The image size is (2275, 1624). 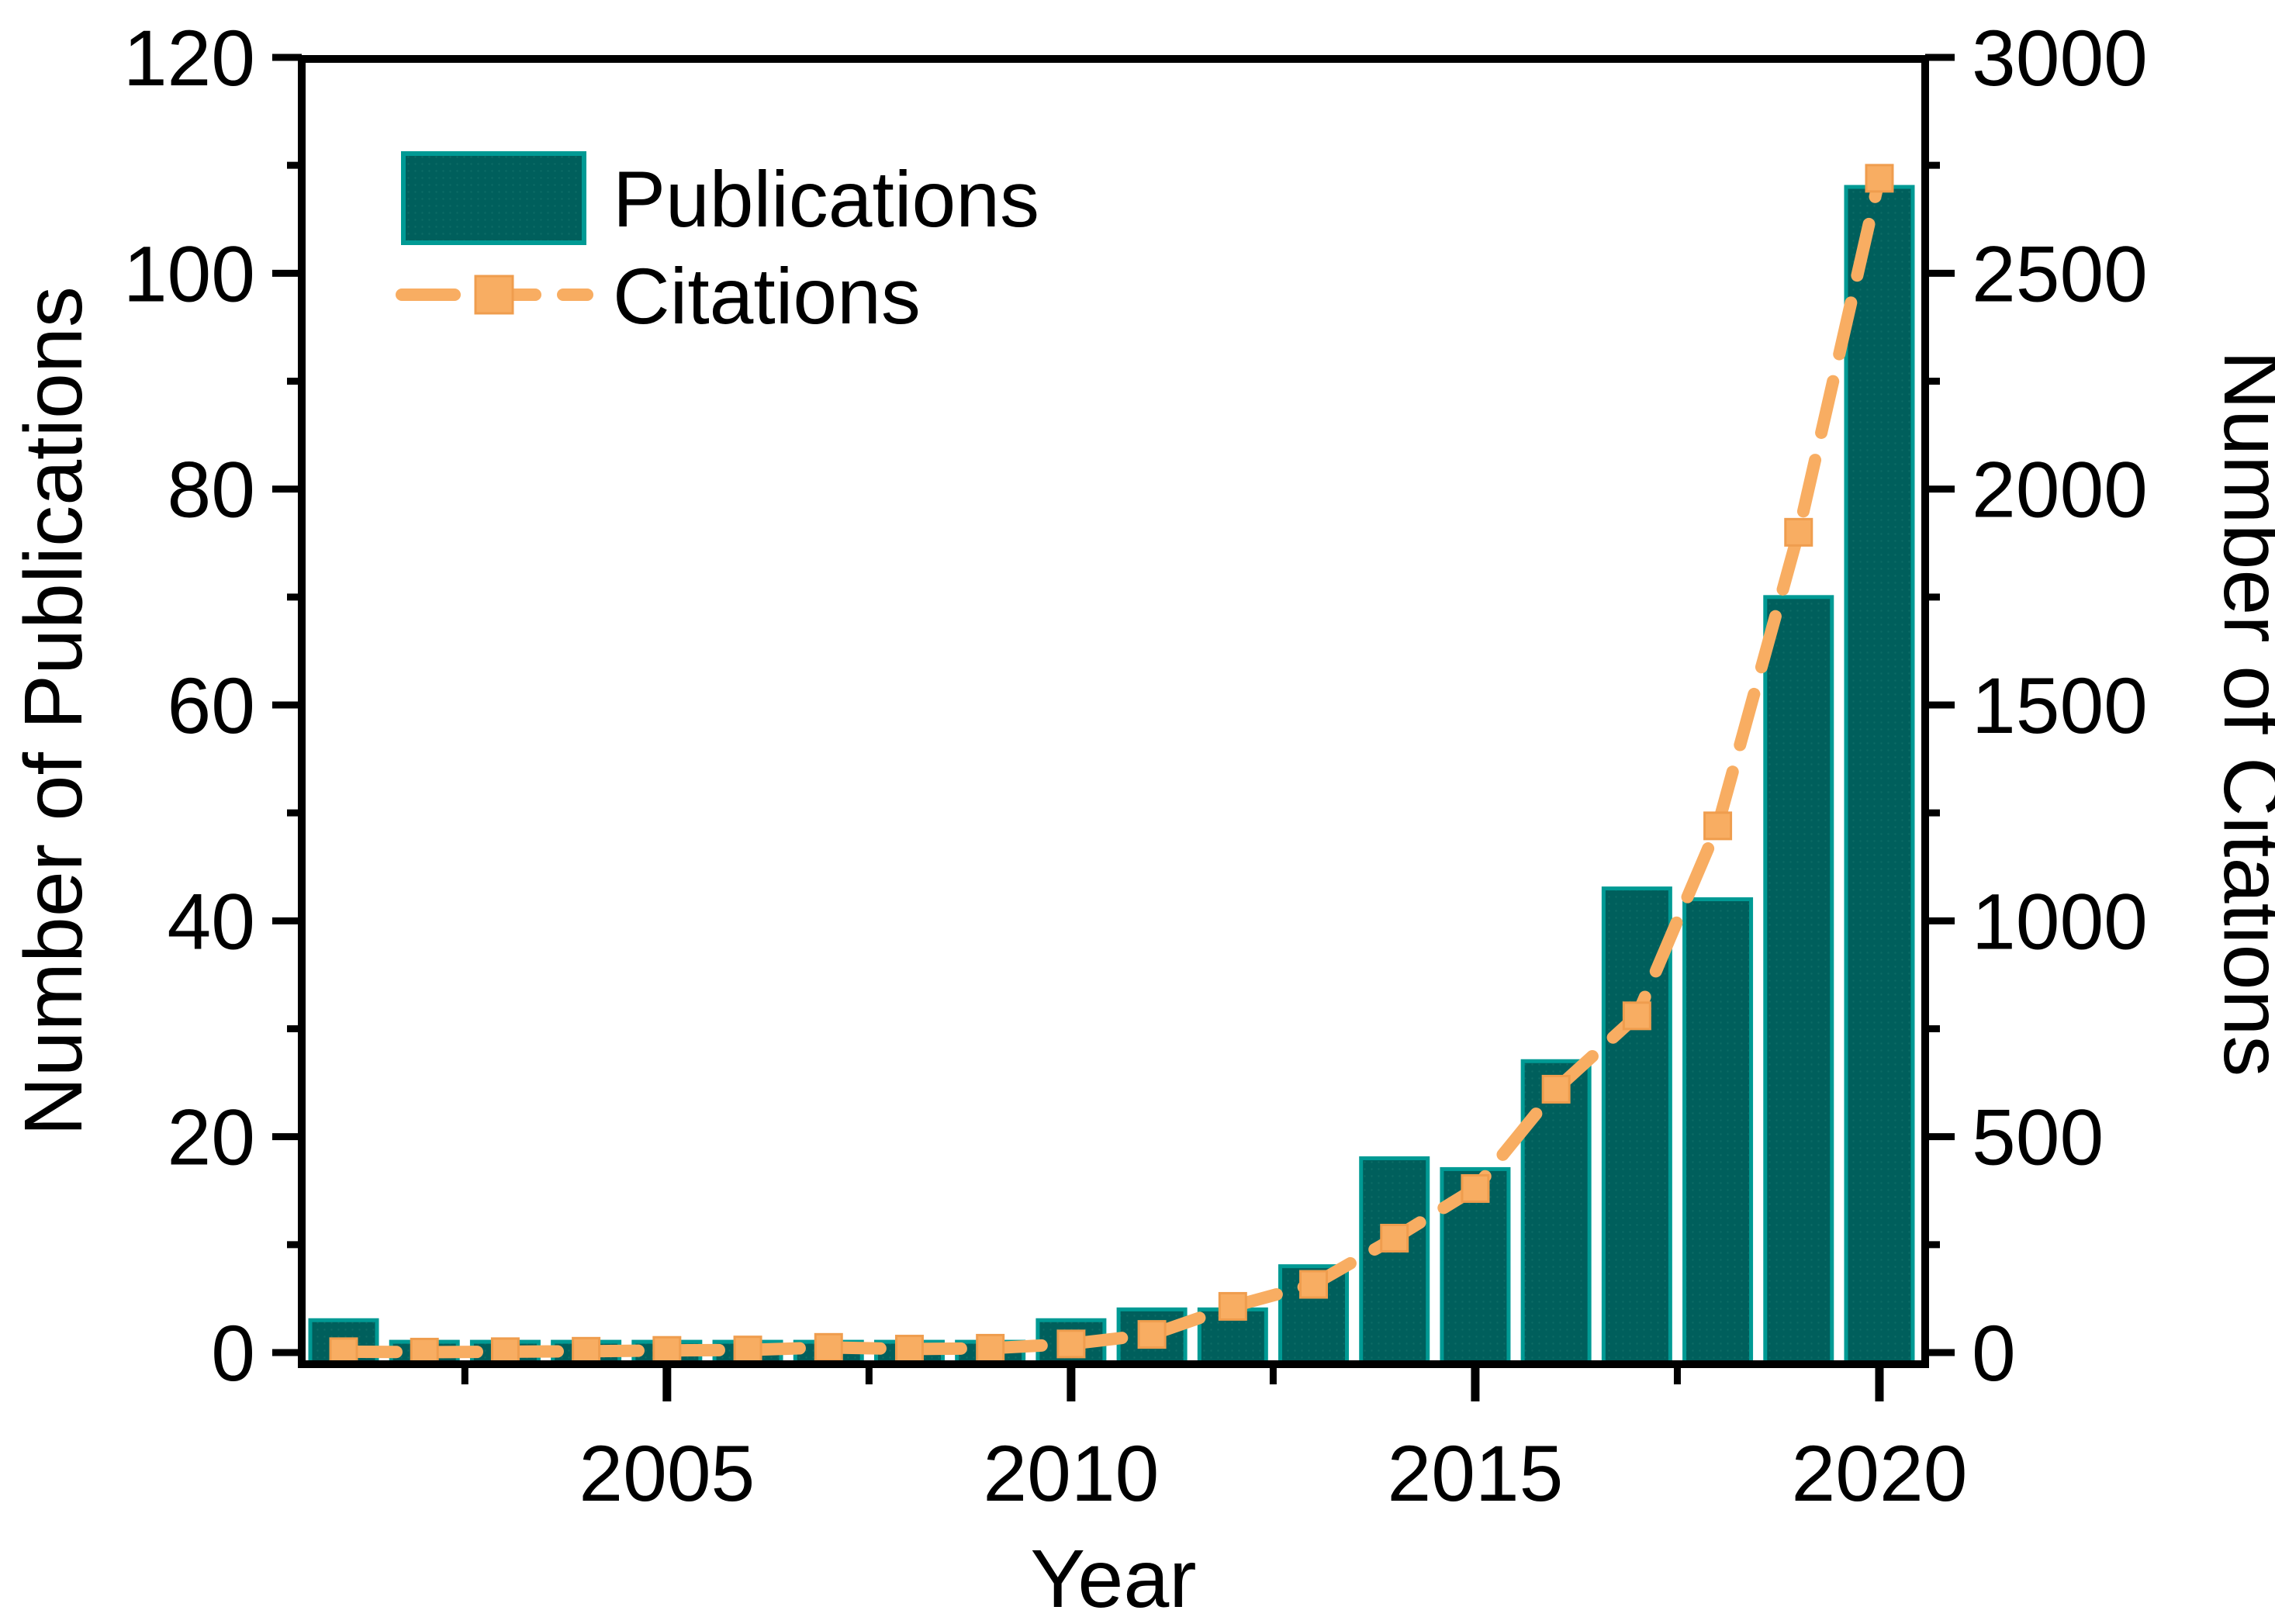 What do you see at coordinates (211, 921) in the screenshot?
I see `left-tick-label-40: 40` at bounding box center [211, 921].